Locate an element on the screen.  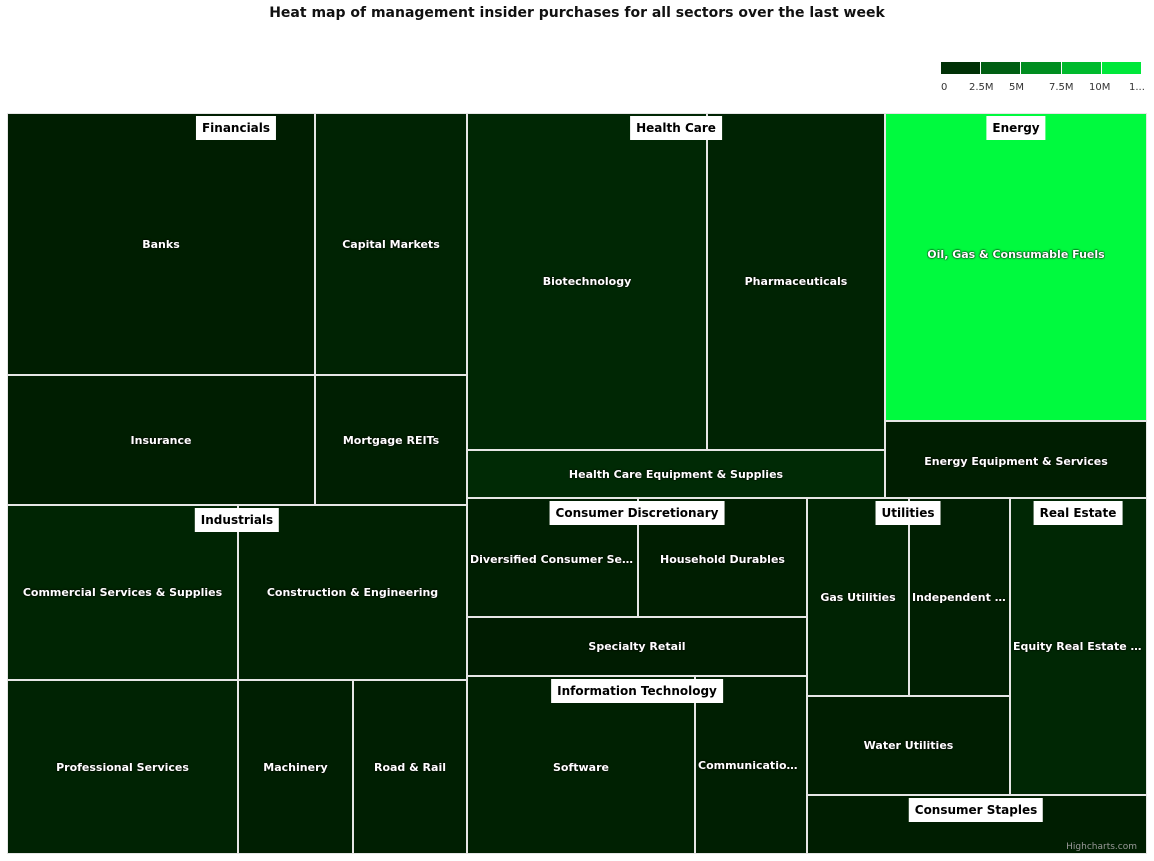
treemap-cell-gas-utilities: Gas Utilities is located at coordinates (858, 597).